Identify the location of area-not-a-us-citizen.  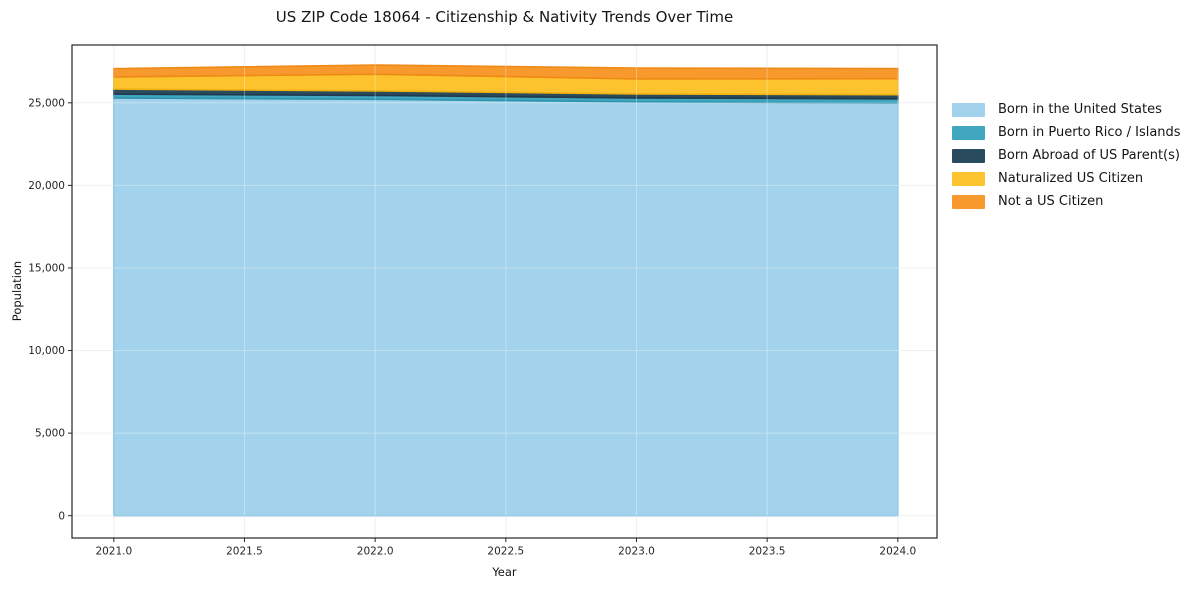
(506, 72).